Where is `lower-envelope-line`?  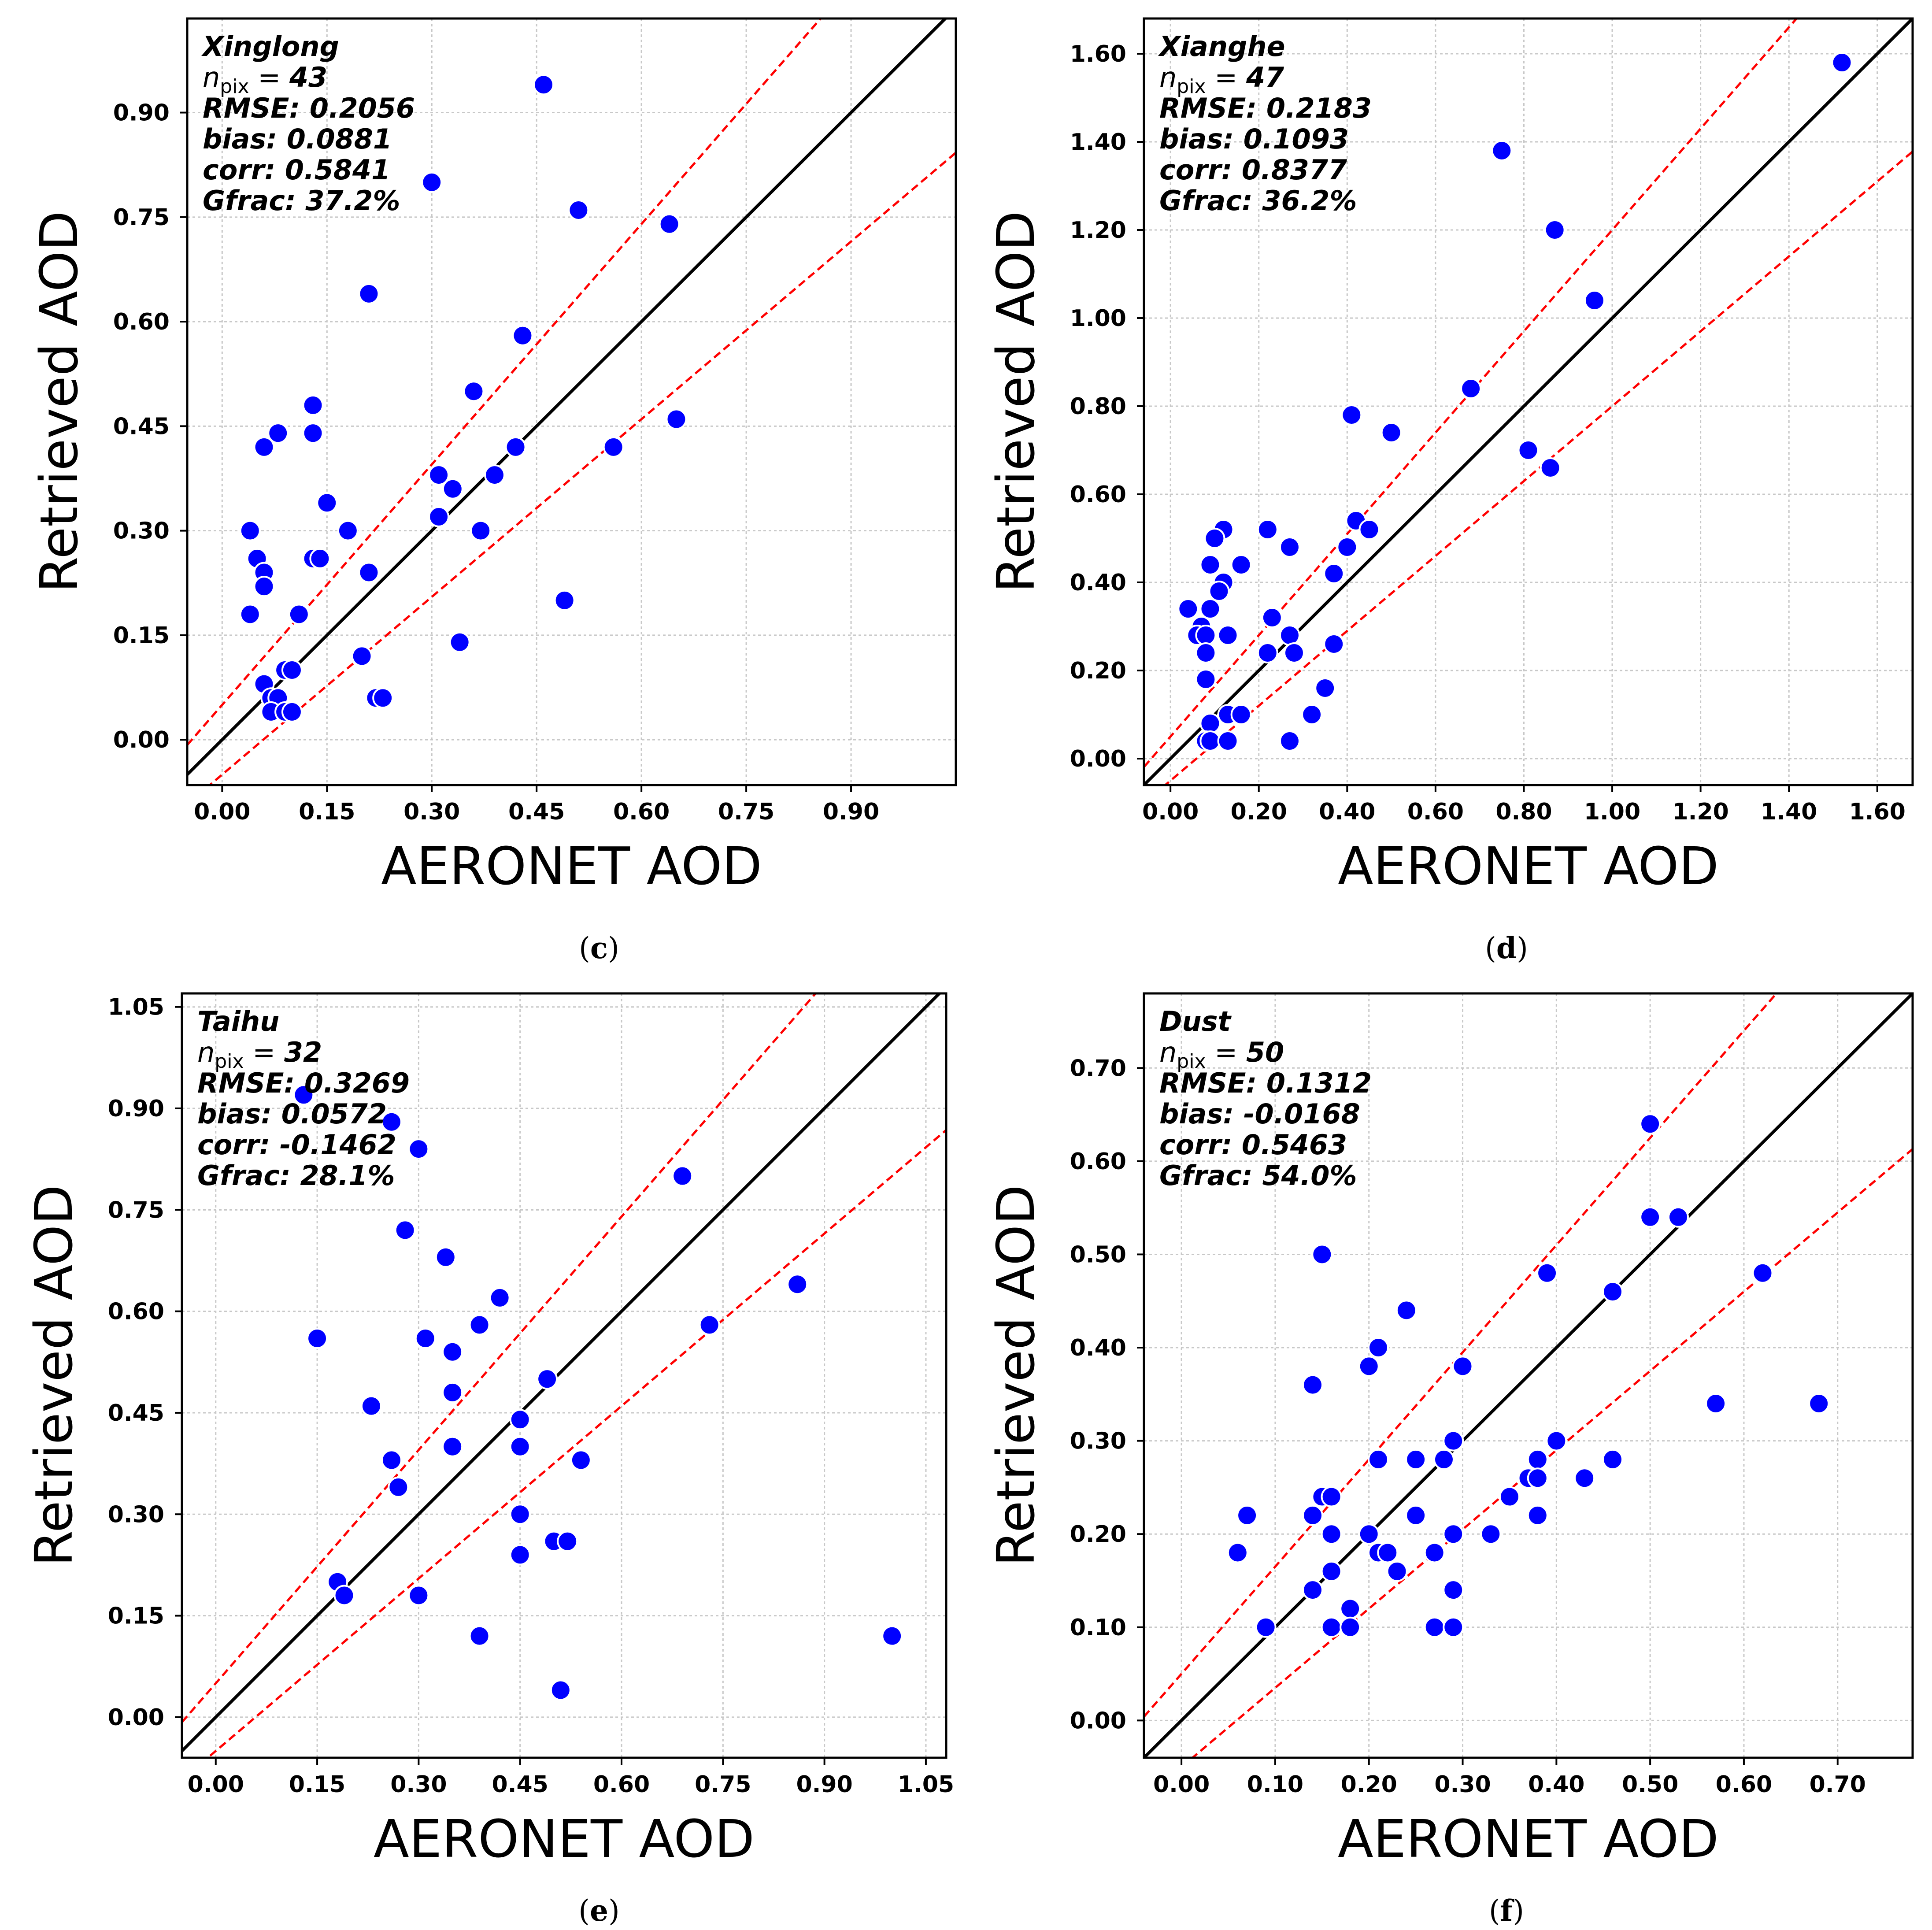
lower-envelope-line is located at coordinates (1538, 468).